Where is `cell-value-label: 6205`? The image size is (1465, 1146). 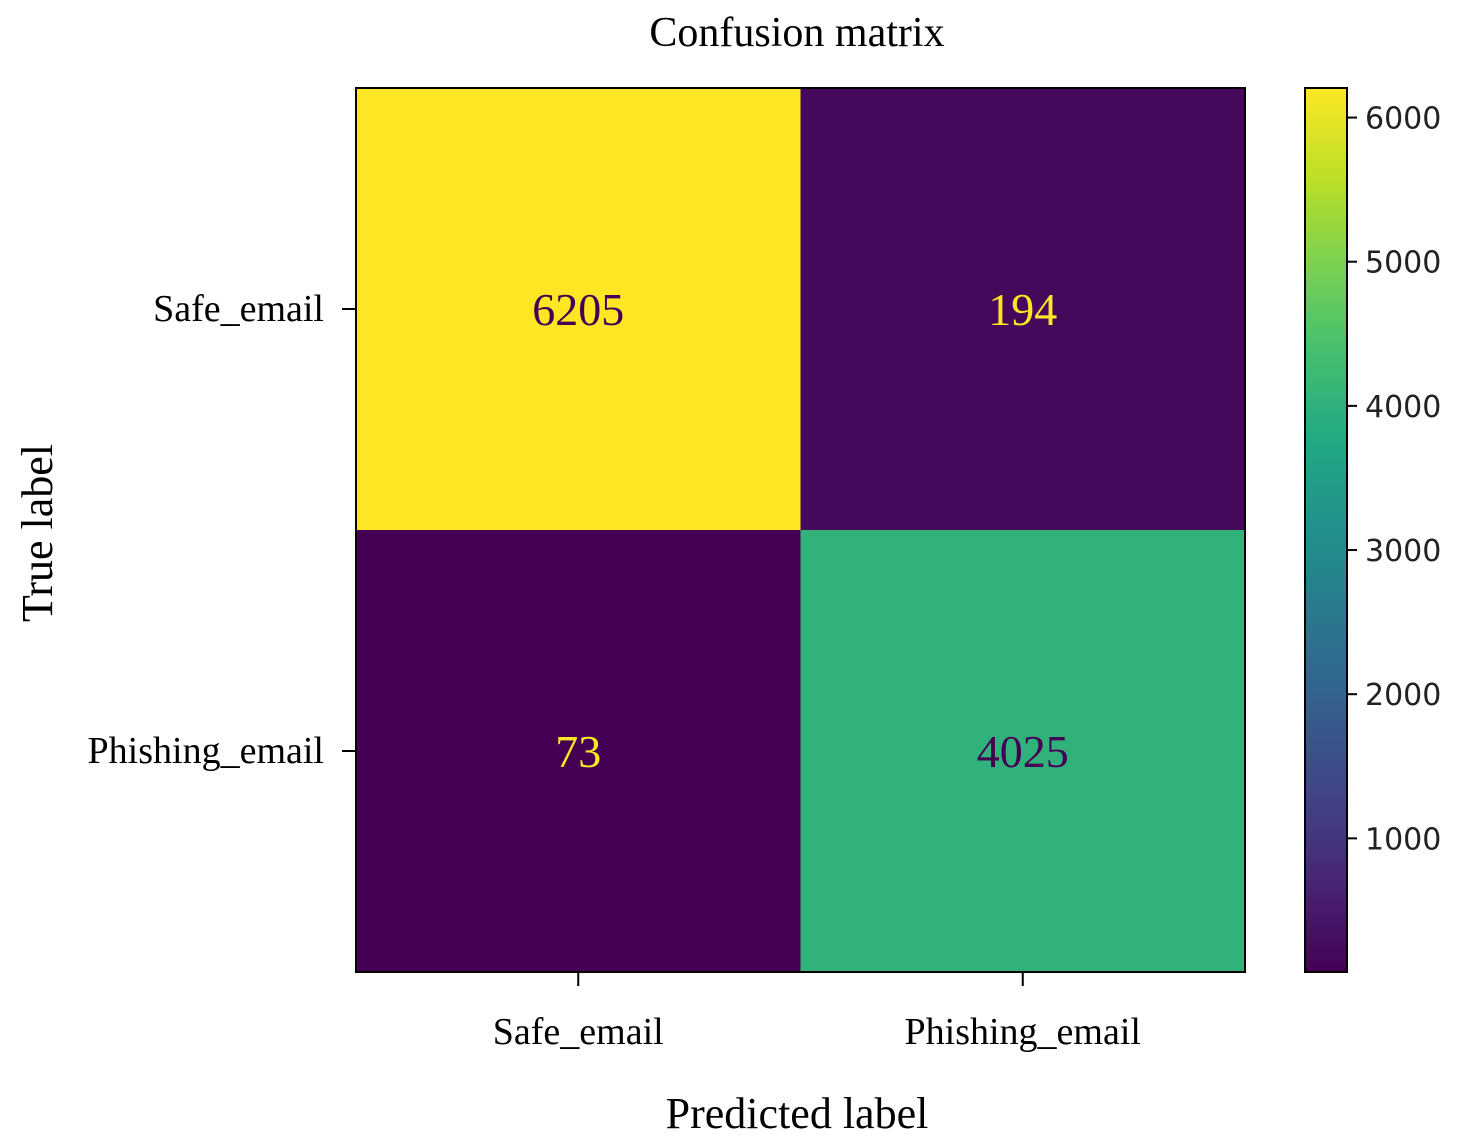
cell-value-label: 6205 is located at coordinates (578, 309).